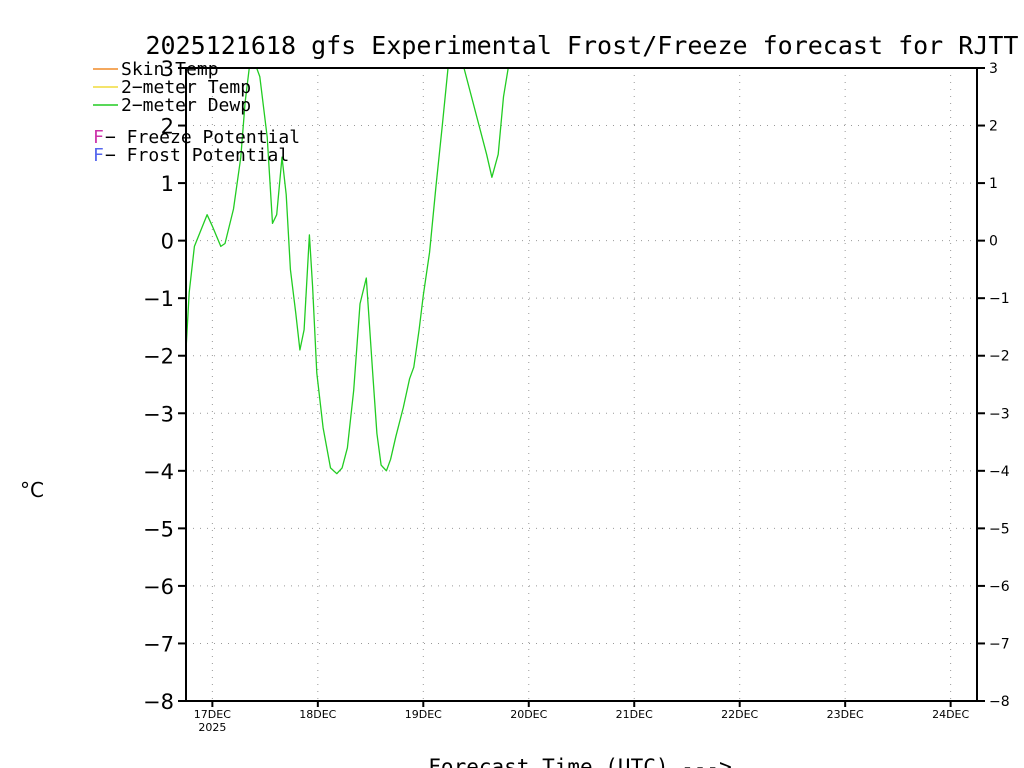  What do you see at coordinates (186, 105) in the screenshot?
I see `legend-label: 2−meter Dewp` at bounding box center [186, 105].